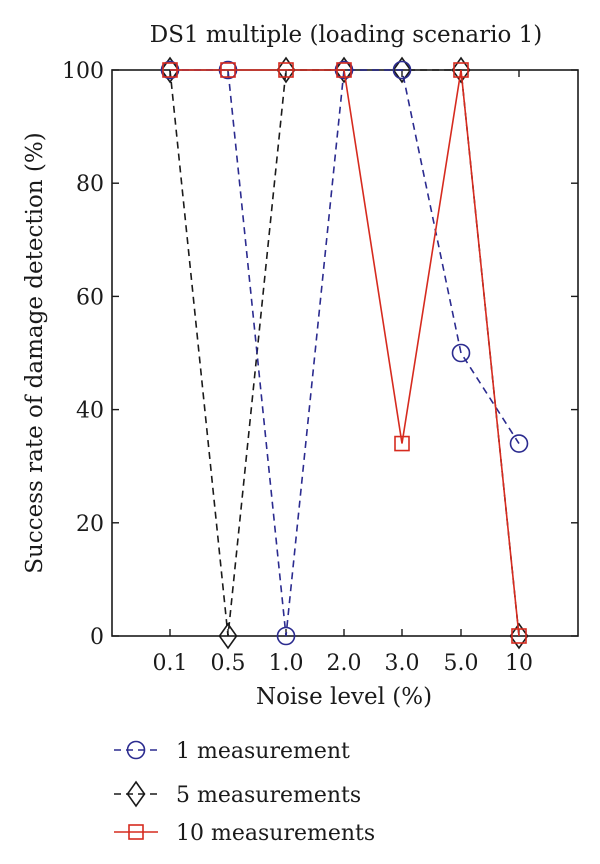 Image resolution: width=600 pixels, height=864 pixels. What do you see at coordinates (344, 697) in the screenshot?
I see `x-axis-label: Noise level (%)` at bounding box center [344, 697].